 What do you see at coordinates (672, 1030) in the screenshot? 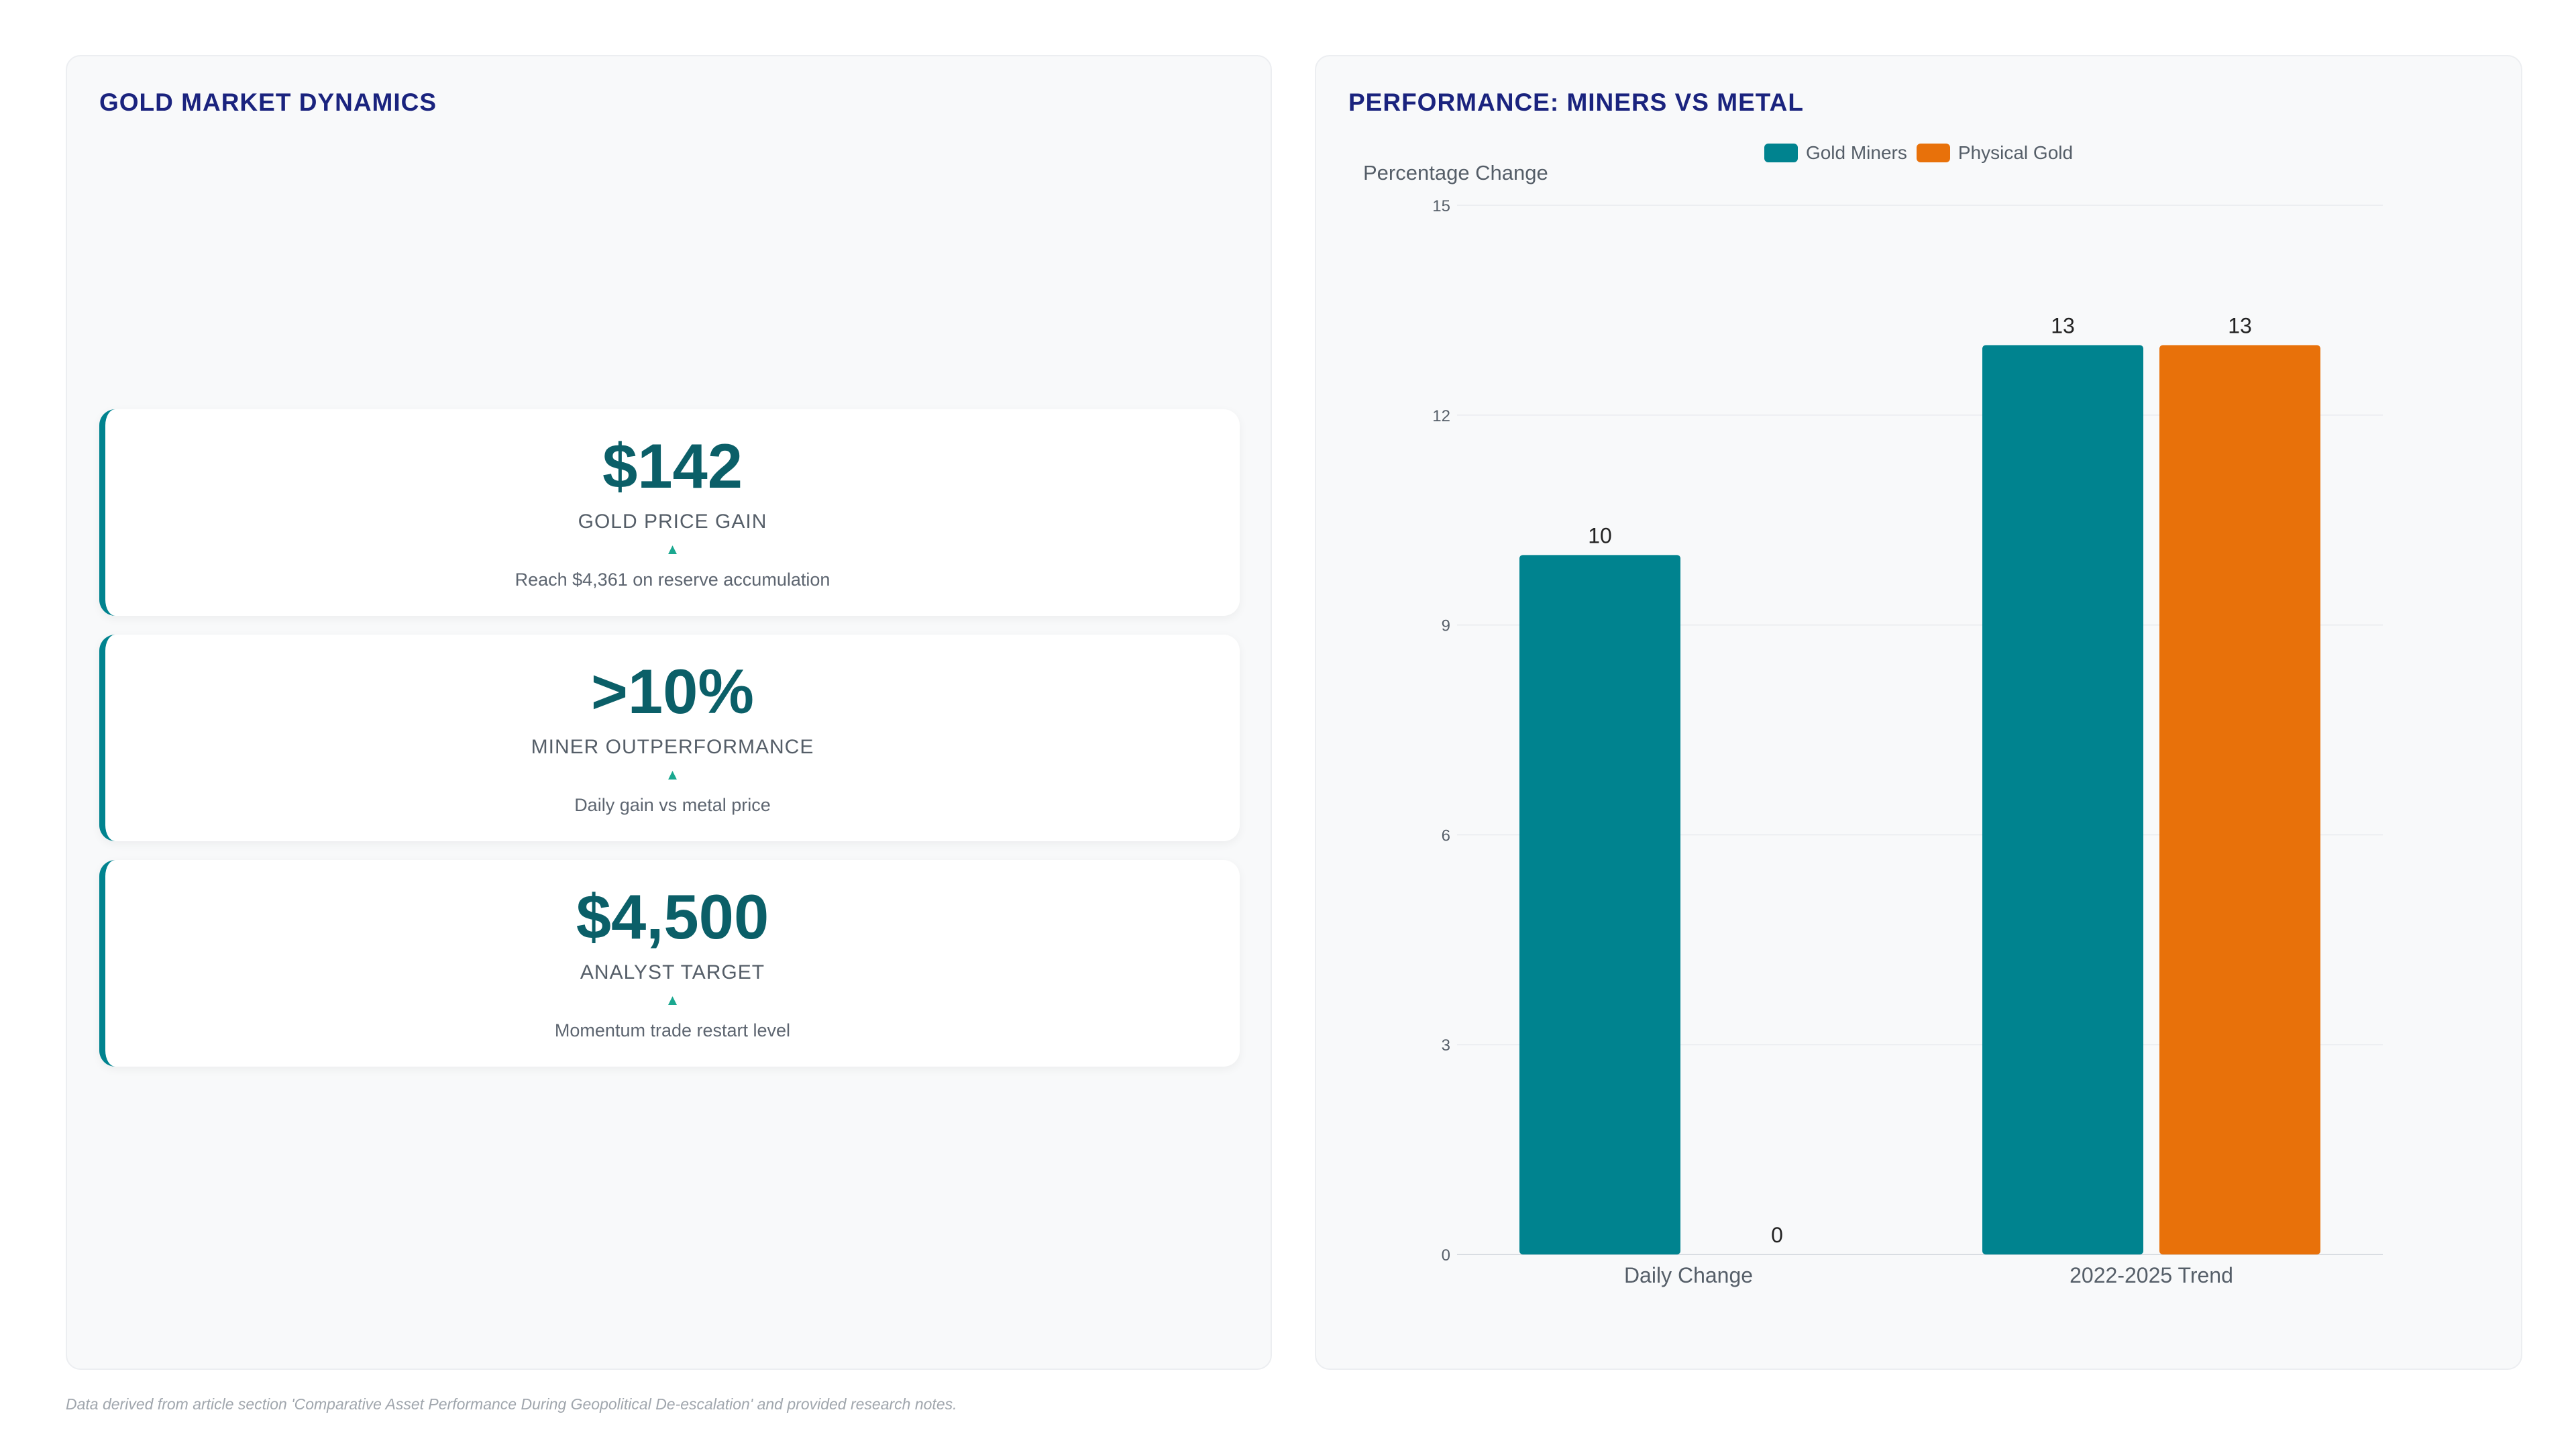
I see `kpi-description: Momentum trade restart level` at bounding box center [672, 1030].